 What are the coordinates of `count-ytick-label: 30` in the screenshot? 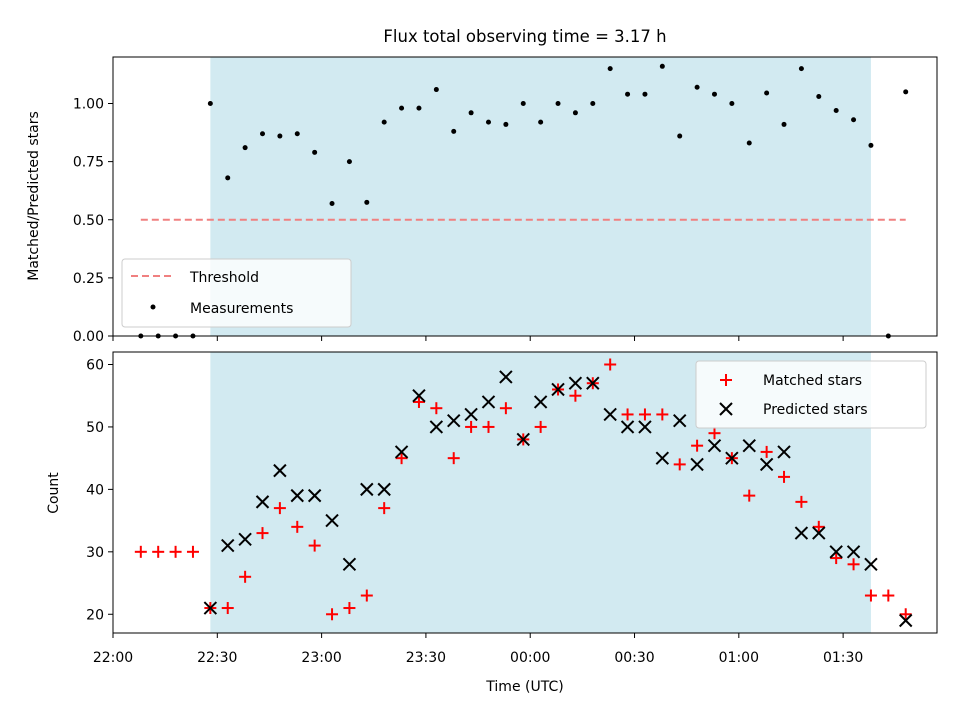 It's located at (95, 553).